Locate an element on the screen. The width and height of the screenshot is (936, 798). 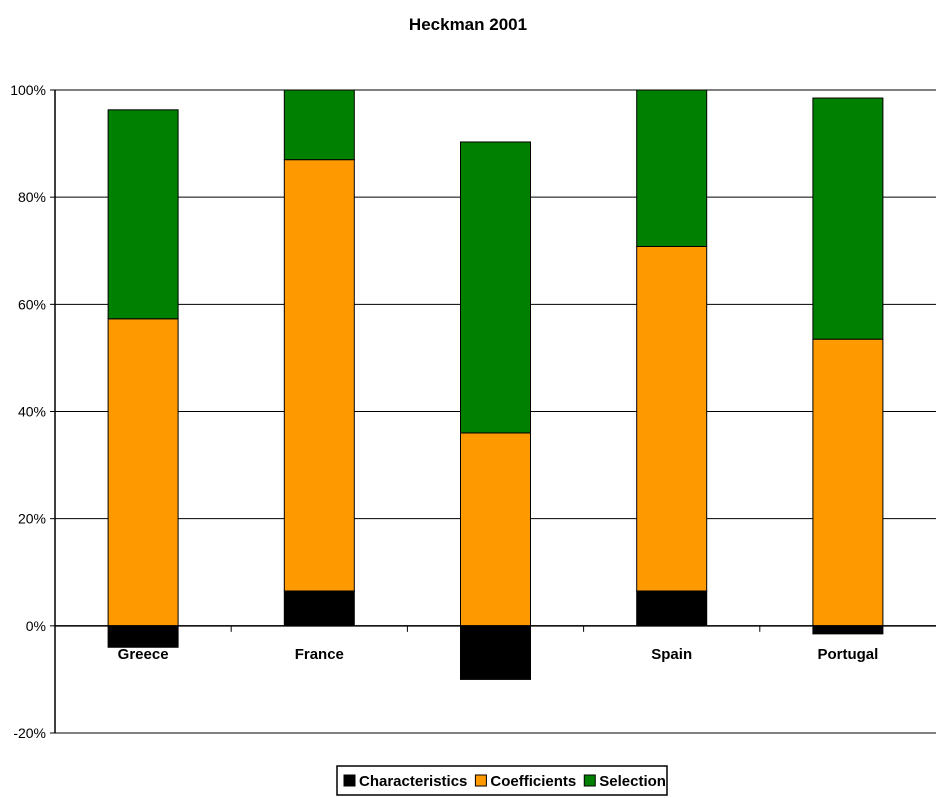
y-tick-label: 20% is located at coordinates (32, 519).